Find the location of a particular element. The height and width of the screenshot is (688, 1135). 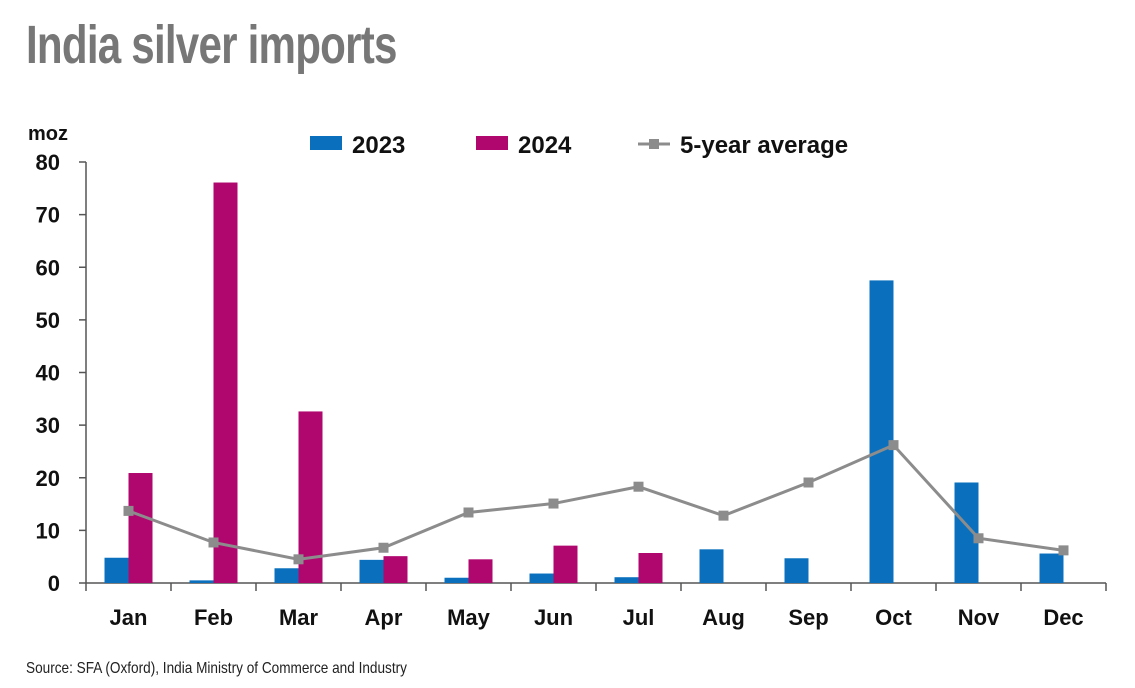

y-tick-label: 20 is located at coordinates (48, 478).